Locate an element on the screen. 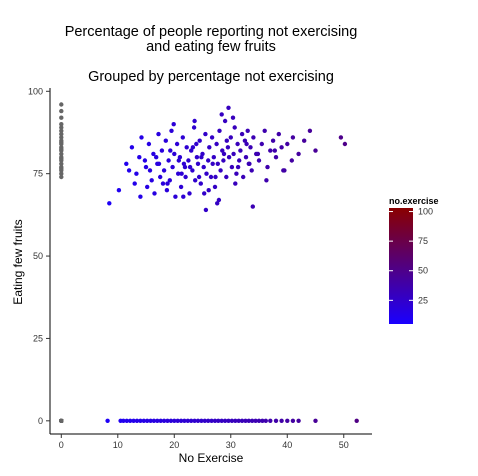  x-tick-label: 50 is located at coordinates (344, 445).